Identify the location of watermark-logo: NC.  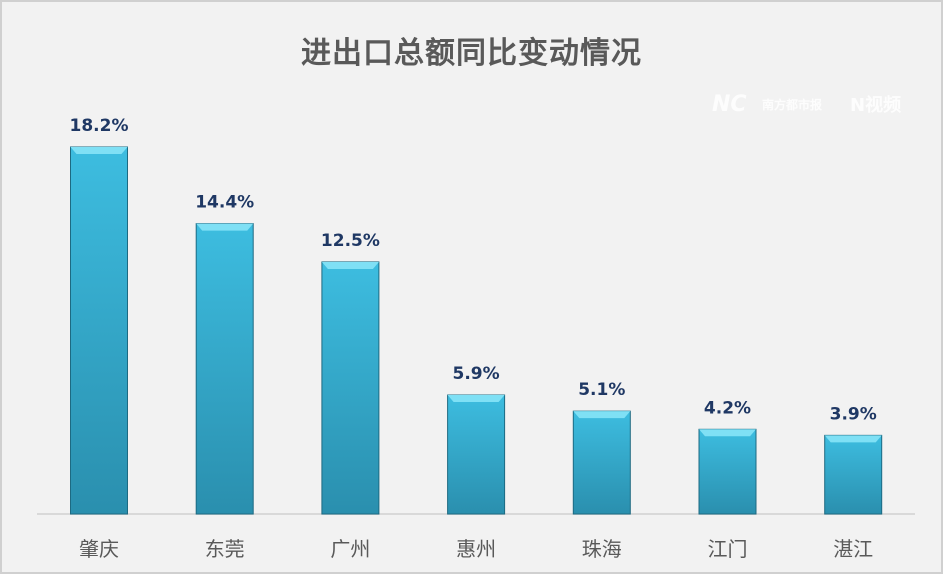
(729, 104).